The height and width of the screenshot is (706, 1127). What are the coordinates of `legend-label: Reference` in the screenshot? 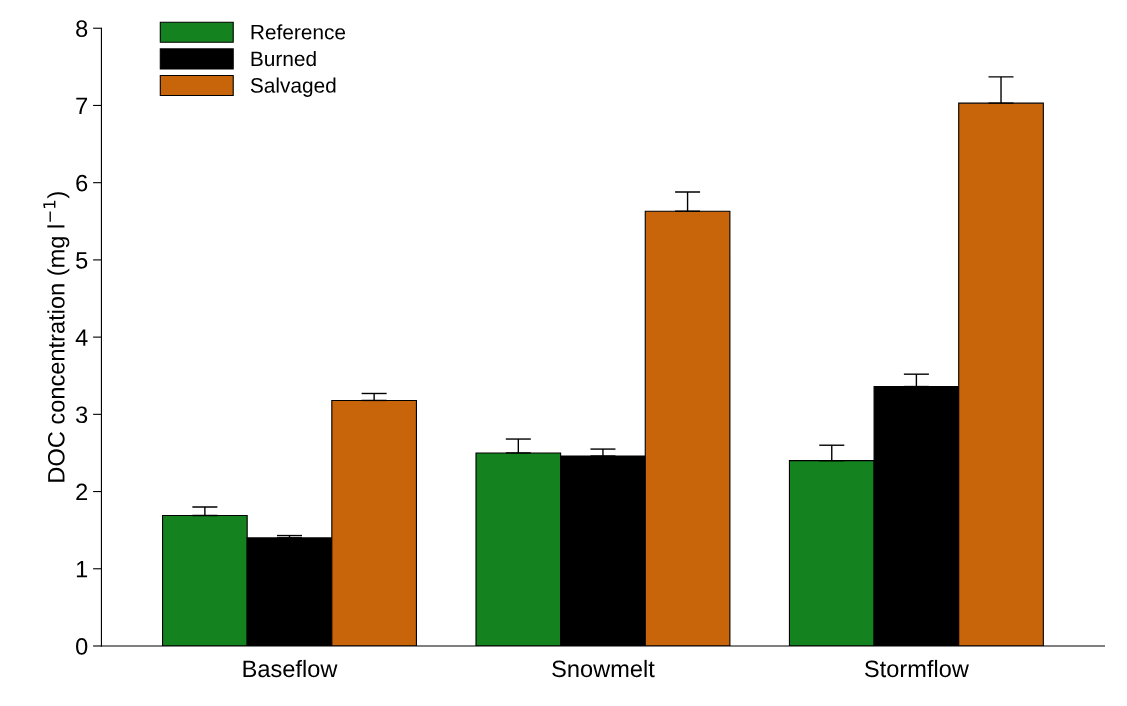 It's located at (298, 32).